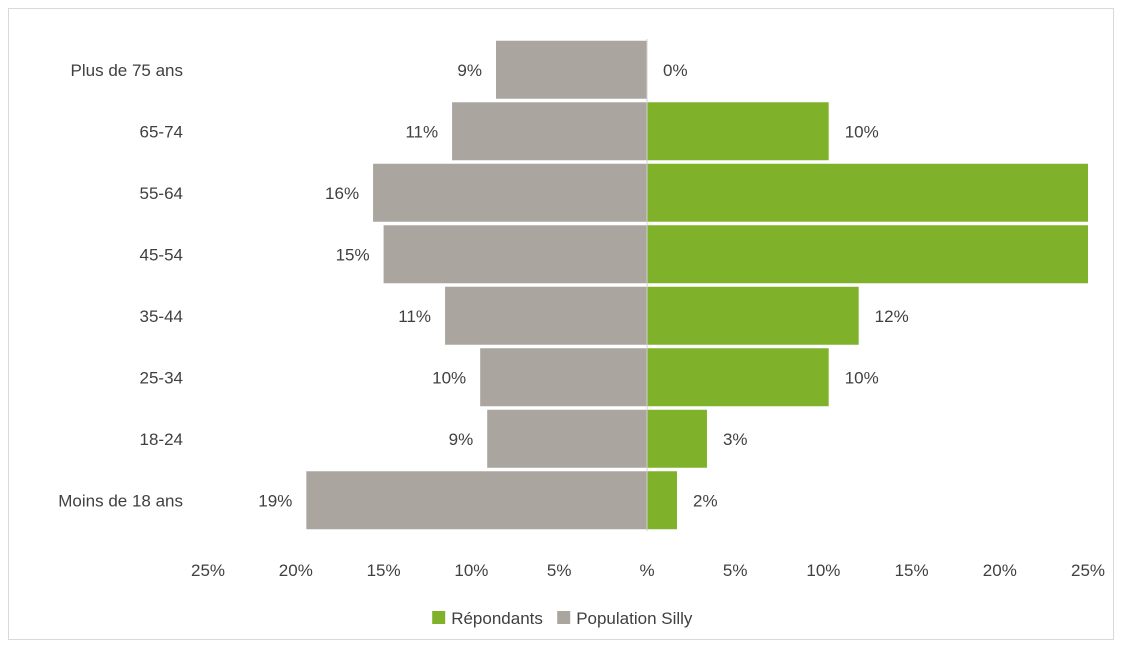  I want to click on category-label: 45-54, so click(161, 254).